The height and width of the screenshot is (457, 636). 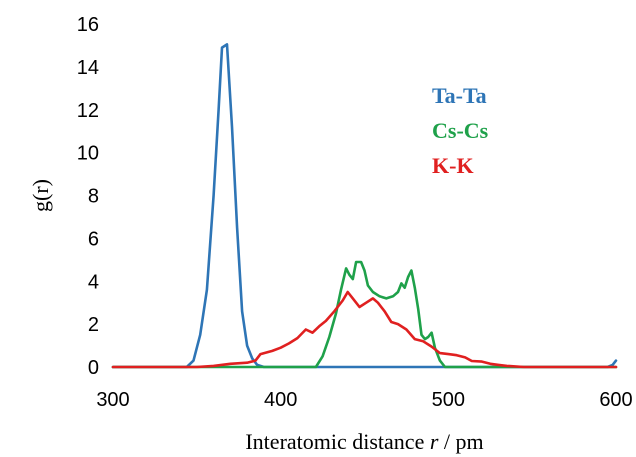 I want to click on series-line-k-k, so click(x=364, y=329).